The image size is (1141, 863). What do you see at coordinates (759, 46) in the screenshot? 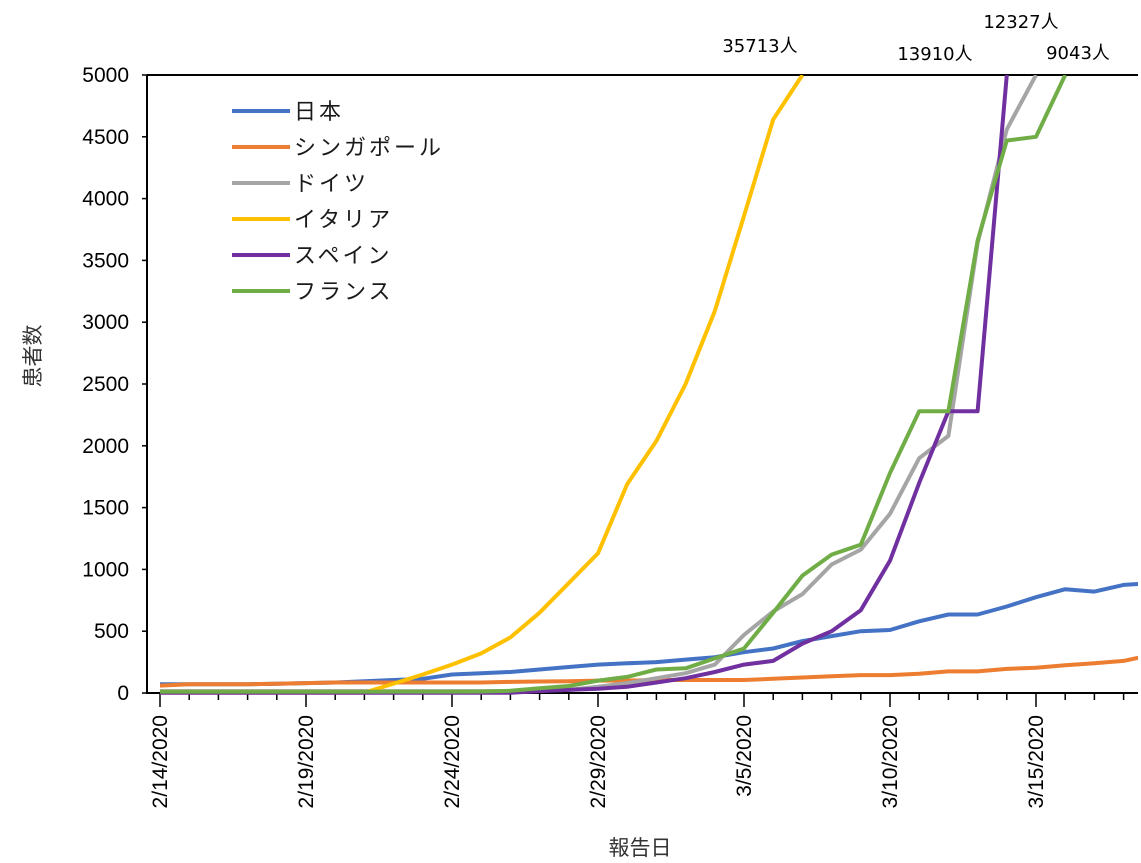
I see `annotation-label: 35713人` at bounding box center [759, 46].